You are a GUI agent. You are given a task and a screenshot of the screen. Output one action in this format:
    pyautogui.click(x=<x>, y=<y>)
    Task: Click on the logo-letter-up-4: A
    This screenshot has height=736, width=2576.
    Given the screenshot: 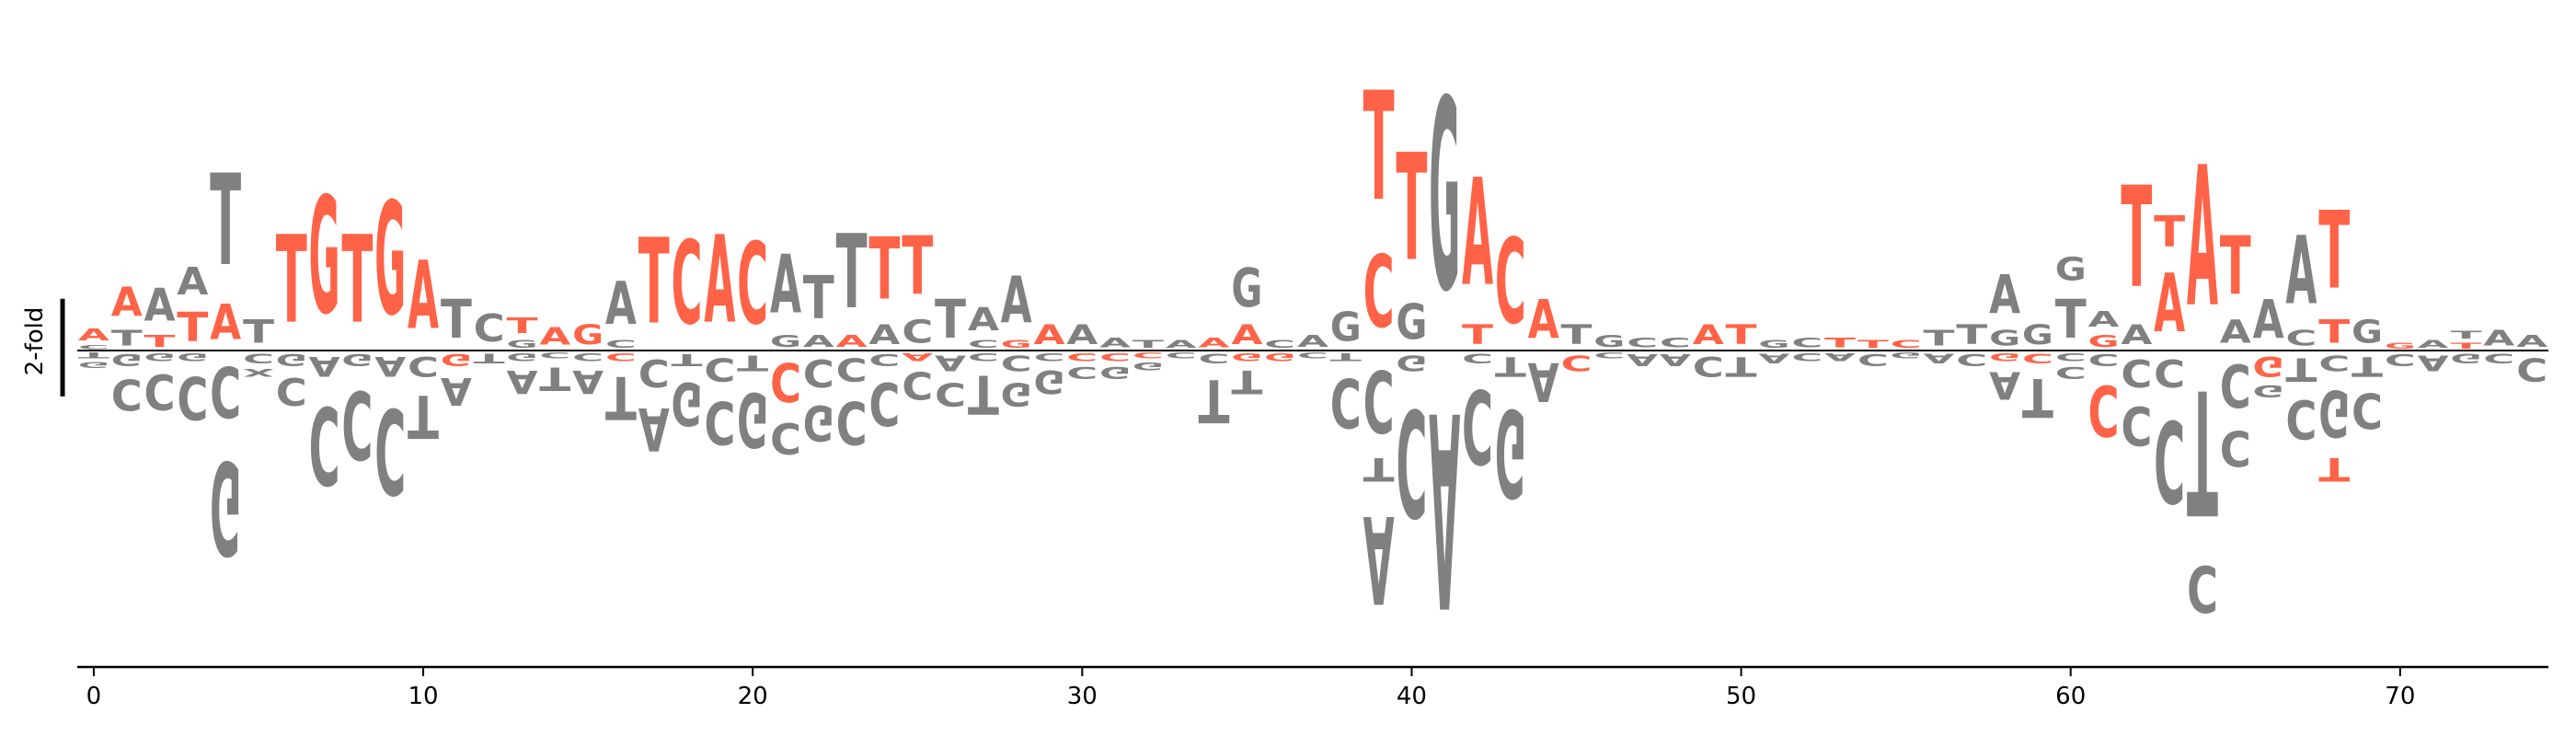 What is the action you would take?
    pyautogui.click(x=226, y=323)
    